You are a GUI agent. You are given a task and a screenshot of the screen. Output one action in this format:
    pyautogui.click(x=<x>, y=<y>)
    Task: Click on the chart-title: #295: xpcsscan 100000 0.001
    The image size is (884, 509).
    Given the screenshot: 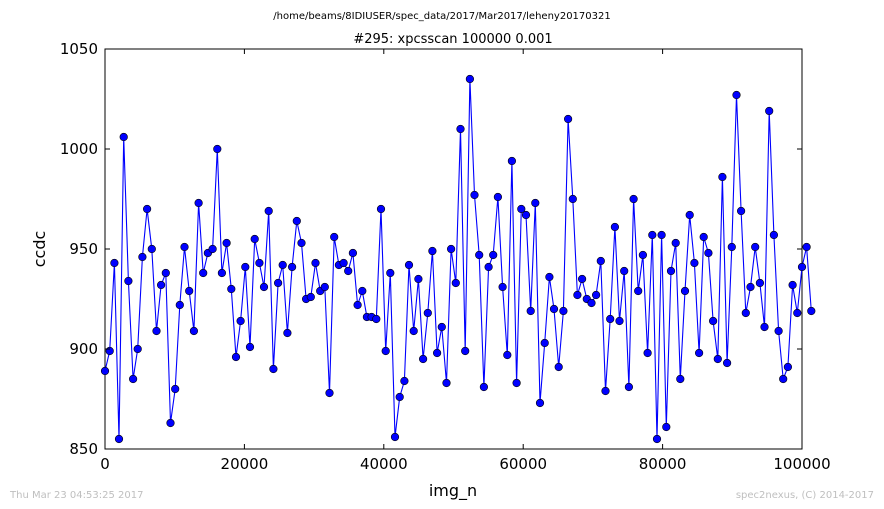 What is the action you would take?
    pyautogui.click(x=452, y=39)
    